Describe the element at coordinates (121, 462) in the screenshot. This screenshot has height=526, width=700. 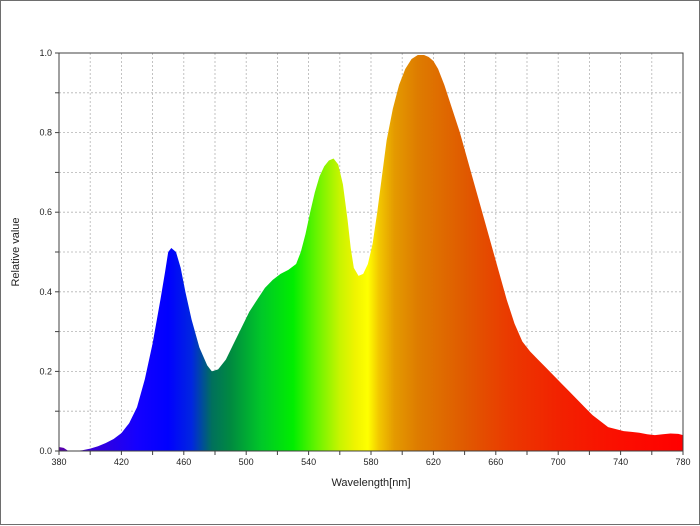
I see `x-tick-label: 420` at that location.